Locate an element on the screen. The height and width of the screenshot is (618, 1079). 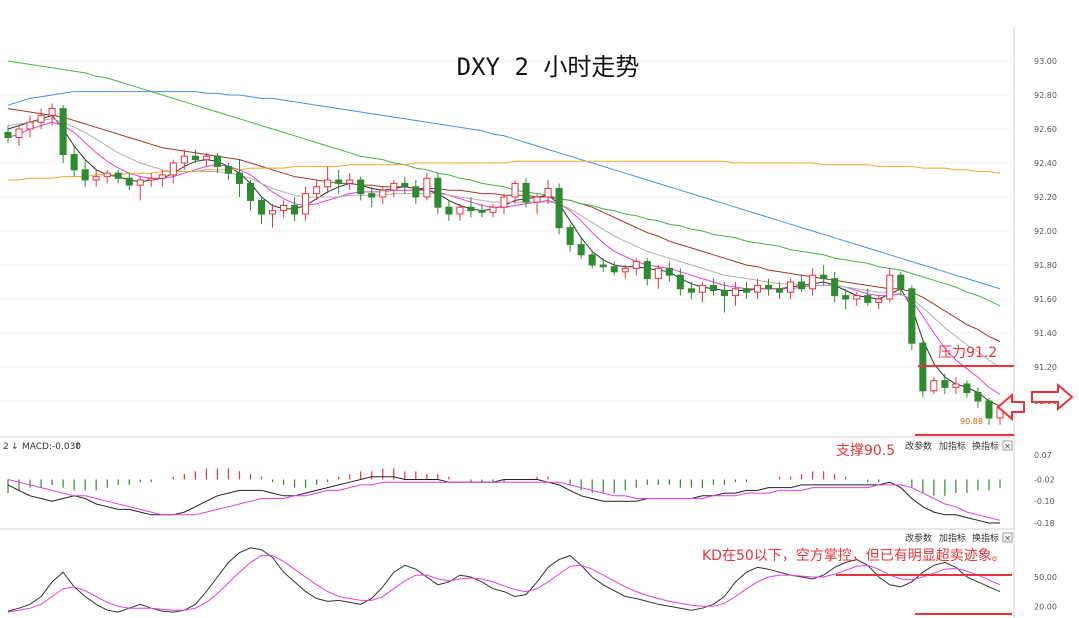
kd-edit-params-button: 改参数 is located at coordinates (918, 538).